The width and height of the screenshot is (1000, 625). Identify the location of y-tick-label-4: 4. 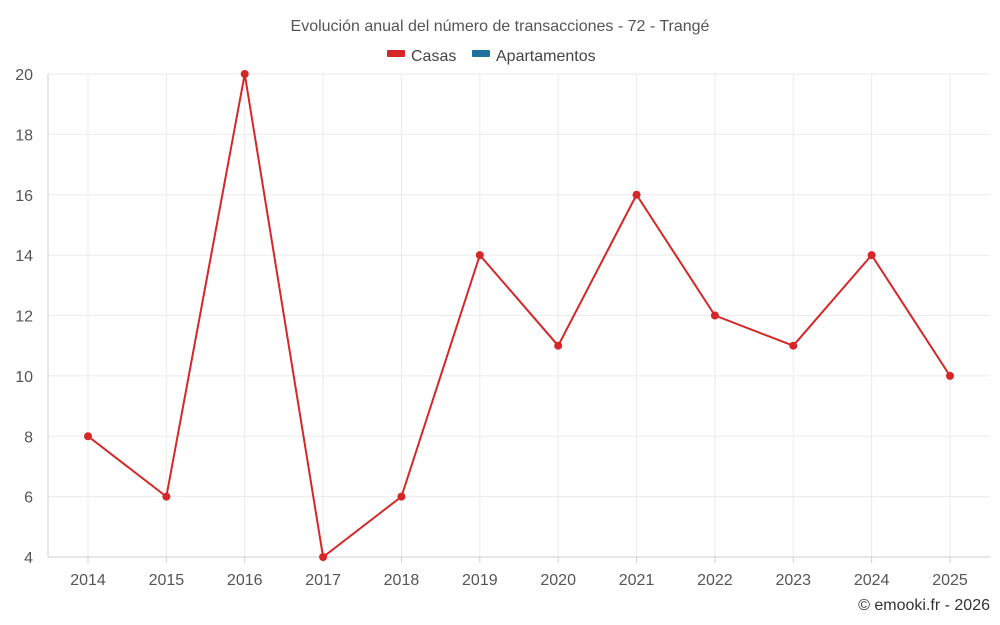
(28, 558).